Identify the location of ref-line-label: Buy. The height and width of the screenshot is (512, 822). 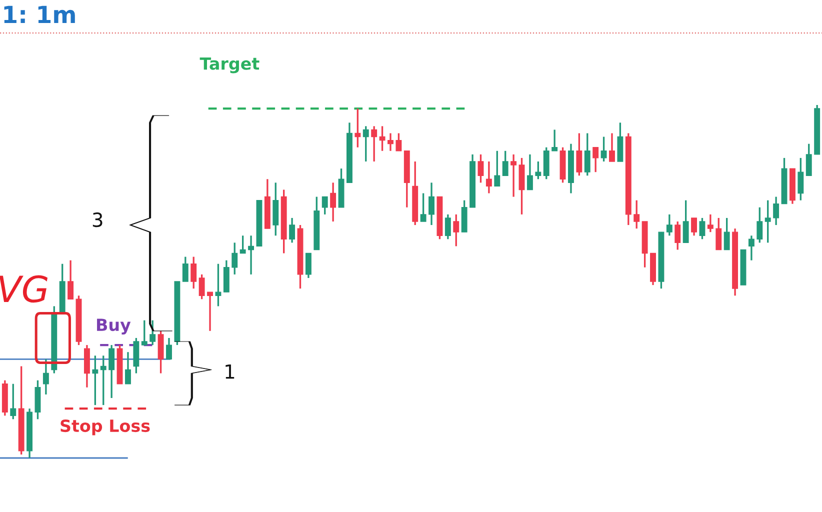
(114, 326).